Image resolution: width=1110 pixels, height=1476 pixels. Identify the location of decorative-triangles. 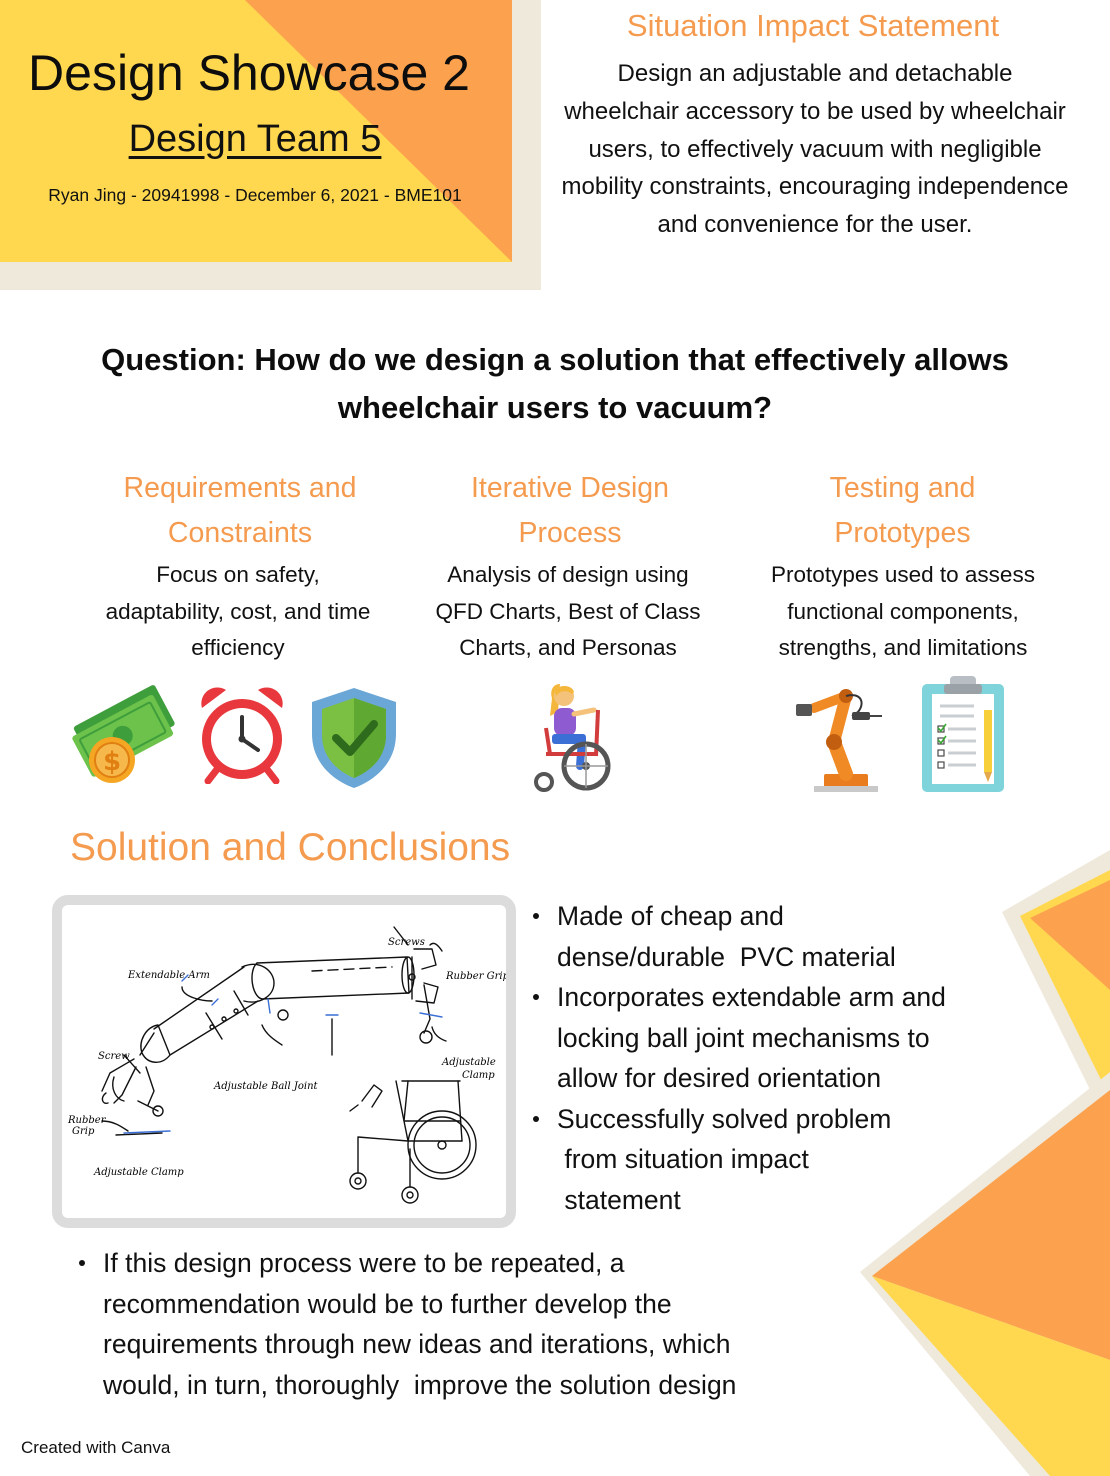
(985, 1163).